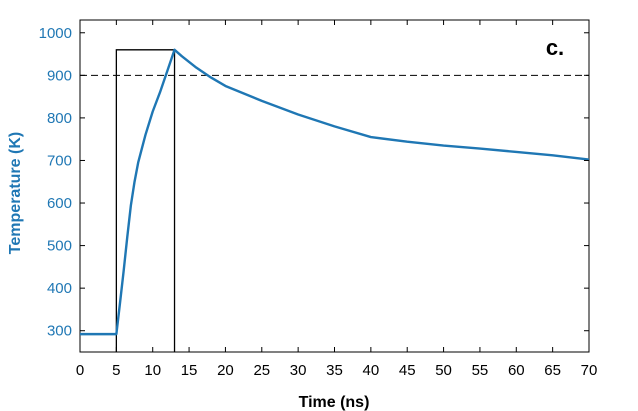  I want to click on x-tick-label: 30, so click(298, 370).